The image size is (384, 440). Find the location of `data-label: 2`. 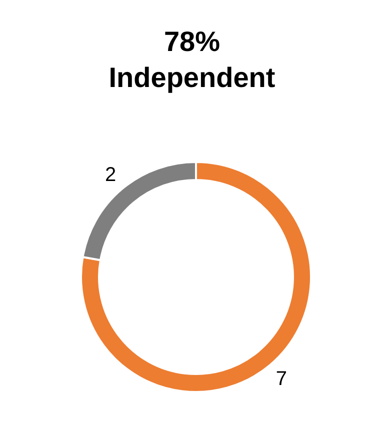

data-label: 2 is located at coordinates (110, 175).